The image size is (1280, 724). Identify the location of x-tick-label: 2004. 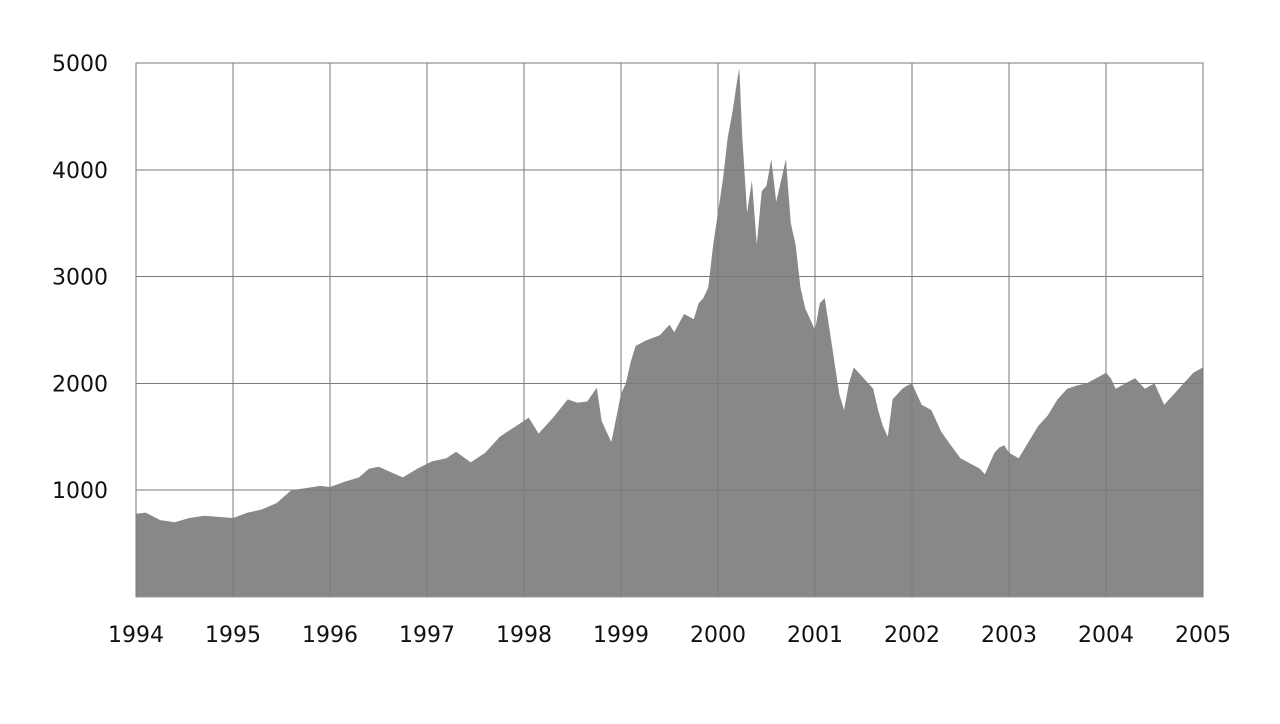
(1106, 635).